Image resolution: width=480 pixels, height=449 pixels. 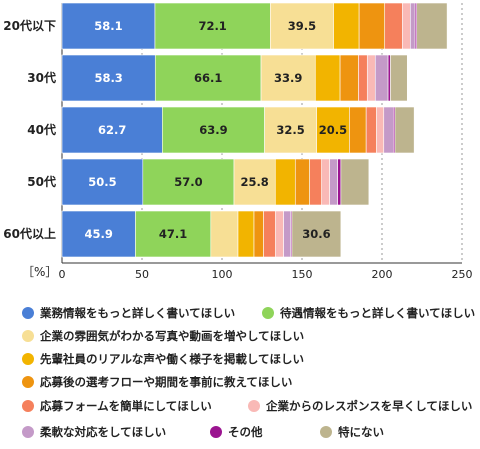 I want to click on data-label: 32.5, so click(x=290, y=130).